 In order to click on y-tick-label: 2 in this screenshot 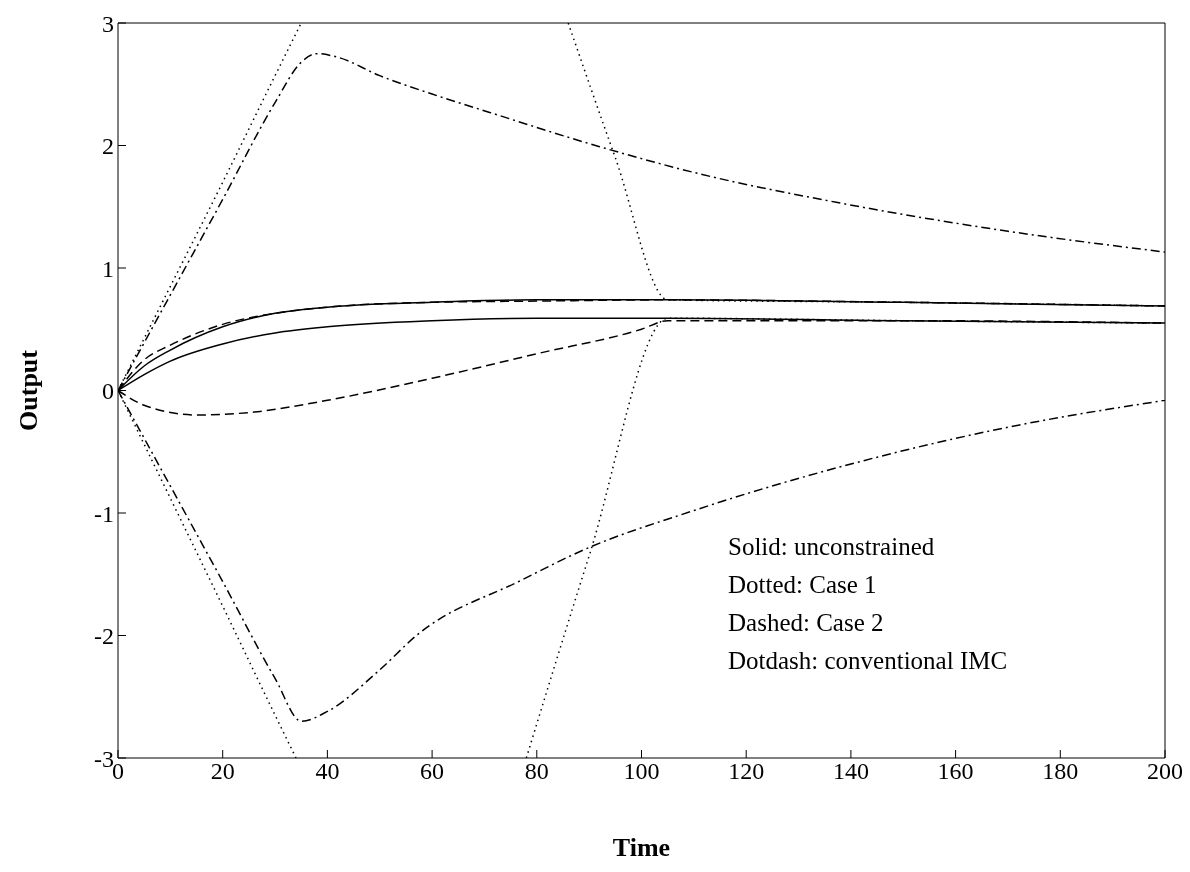, I will do `click(108, 146)`.